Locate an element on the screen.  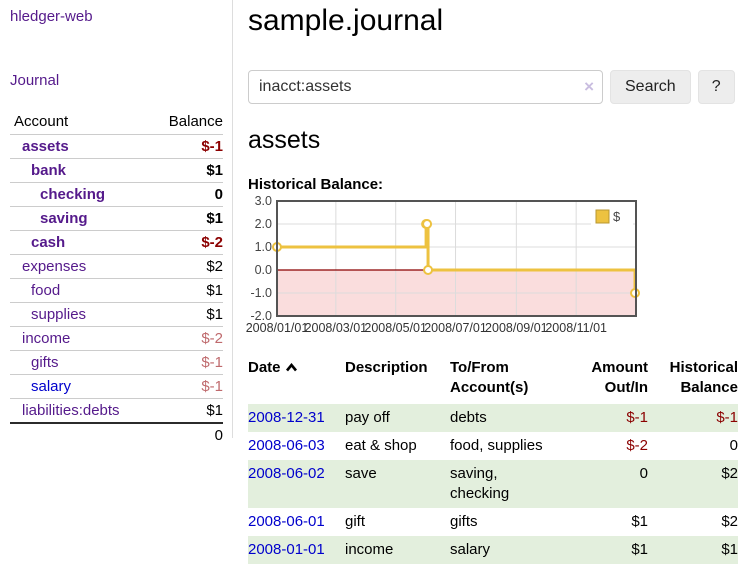
account-row: salary $-1 is located at coordinates (116, 386).